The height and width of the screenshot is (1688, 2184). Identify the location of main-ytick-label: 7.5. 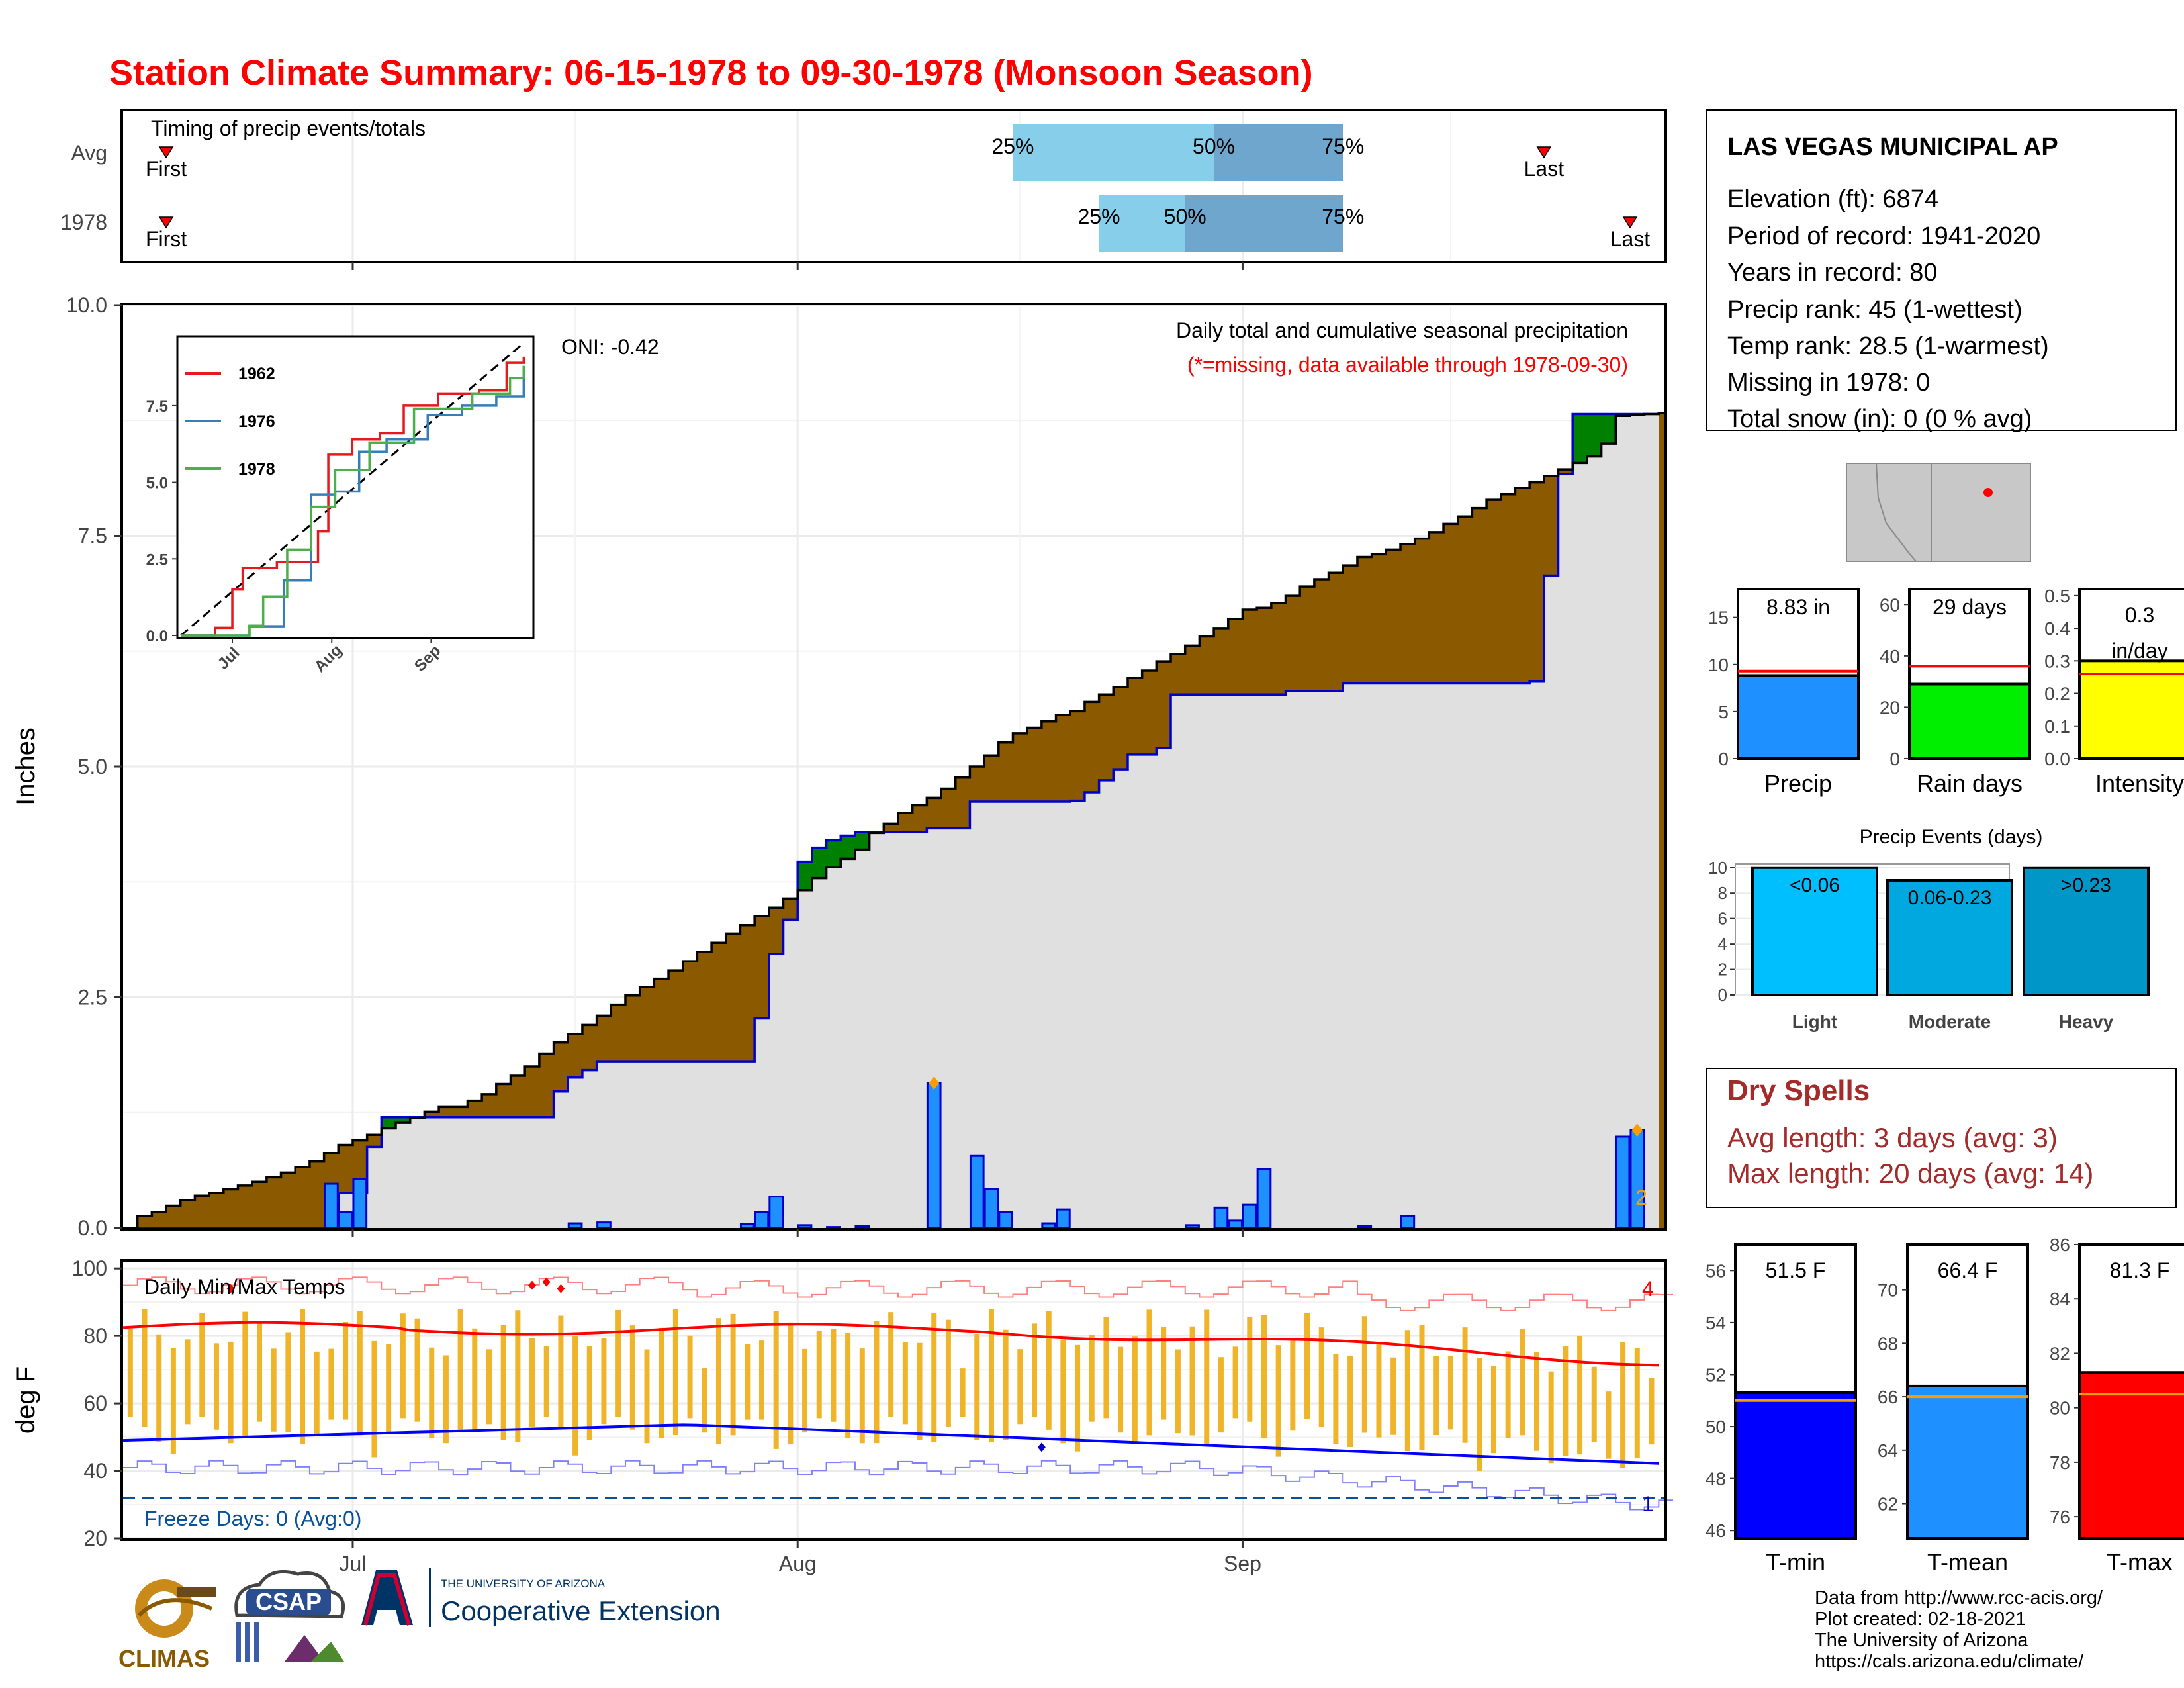
(92, 536).